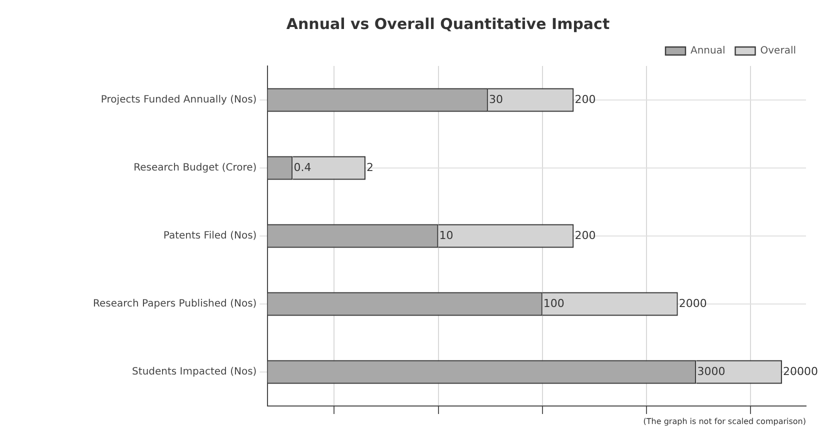 Image resolution: width=826 pixels, height=428 pixels. What do you see at coordinates (724, 421) in the screenshot?
I see `text: (The graph is not for scaled comparison)` at bounding box center [724, 421].